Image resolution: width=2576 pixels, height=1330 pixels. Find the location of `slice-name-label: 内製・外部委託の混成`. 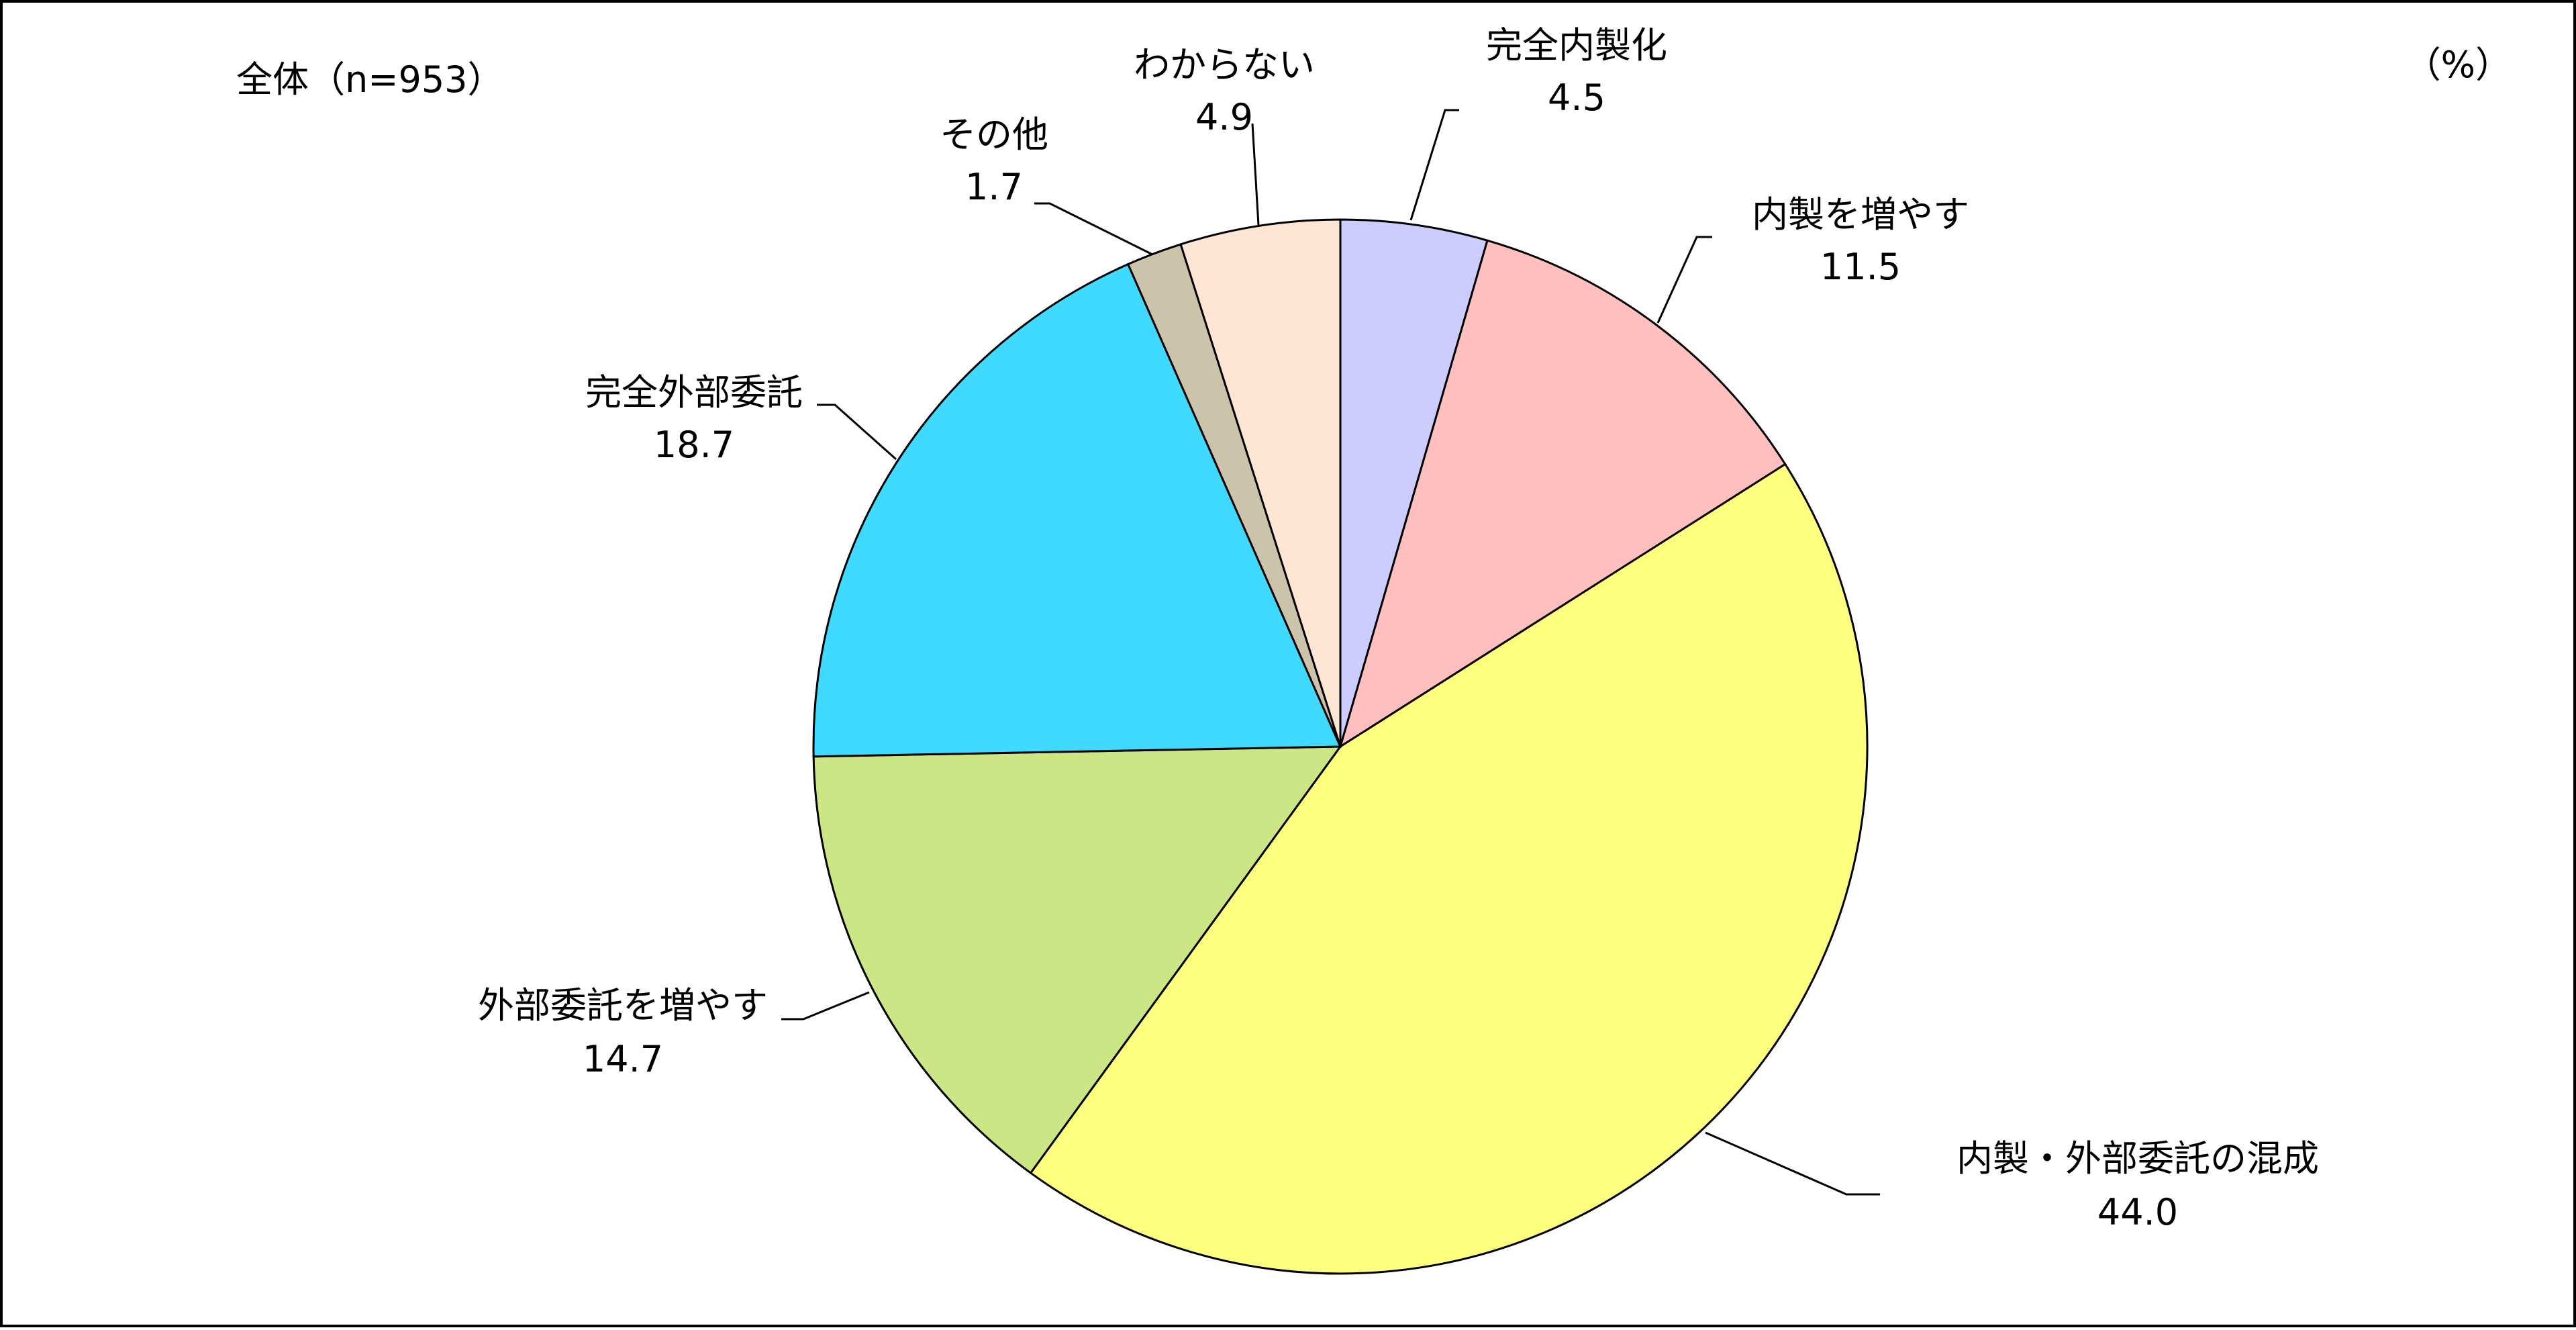

slice-name-label: 内製・外部委託の混成 is located at coordinates (2137, 1158).